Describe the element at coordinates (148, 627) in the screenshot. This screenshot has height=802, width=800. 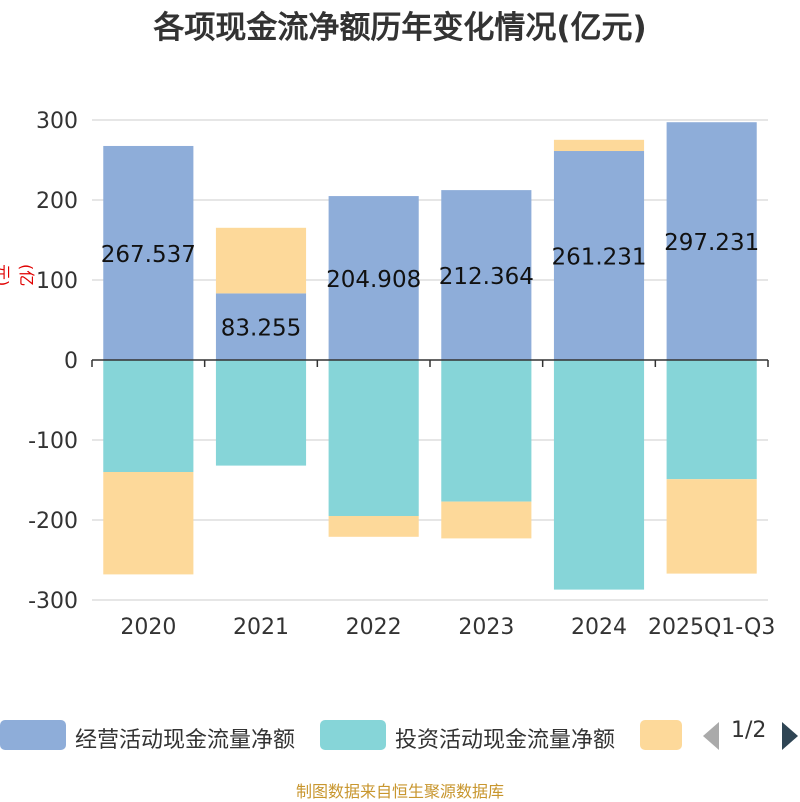
I see `x-tick-label: 2020` at that location.